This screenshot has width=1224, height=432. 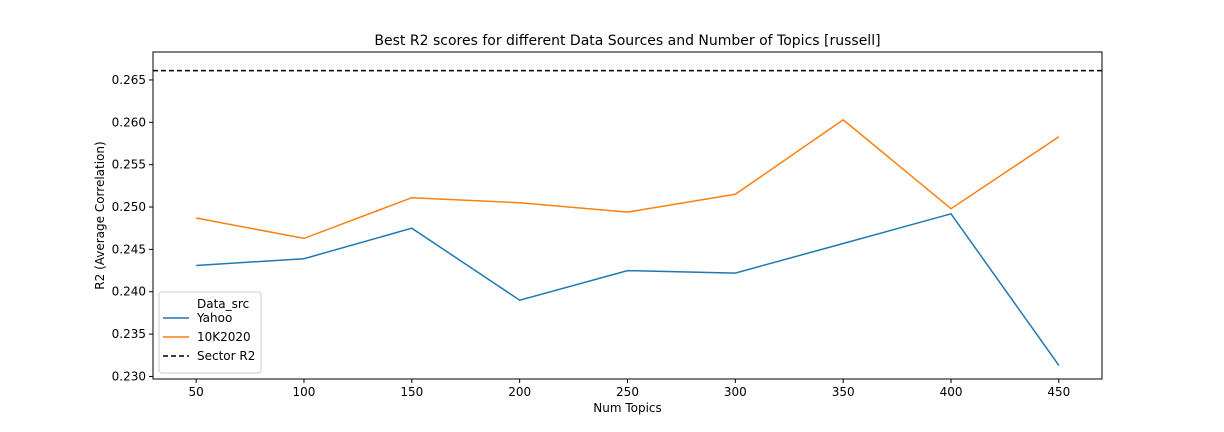 What do you see at coordinates (129, 165) in the screenshot?
I see `y-tick-label: 0.255` at bounding box center [129, 165].